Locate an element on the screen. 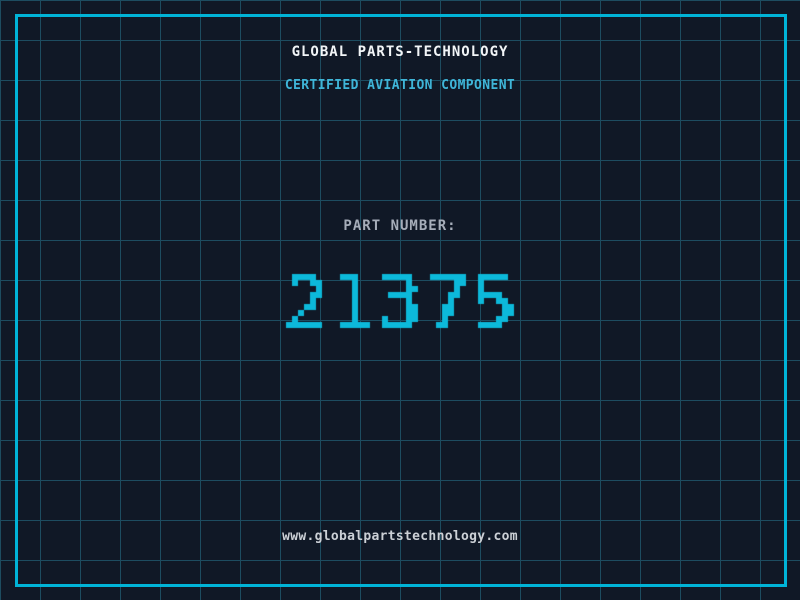 This screenshot has height=600, width=800. company-title: GLOBAL PARTS-TECHNOLOGY is located at coordinates (400, 52).